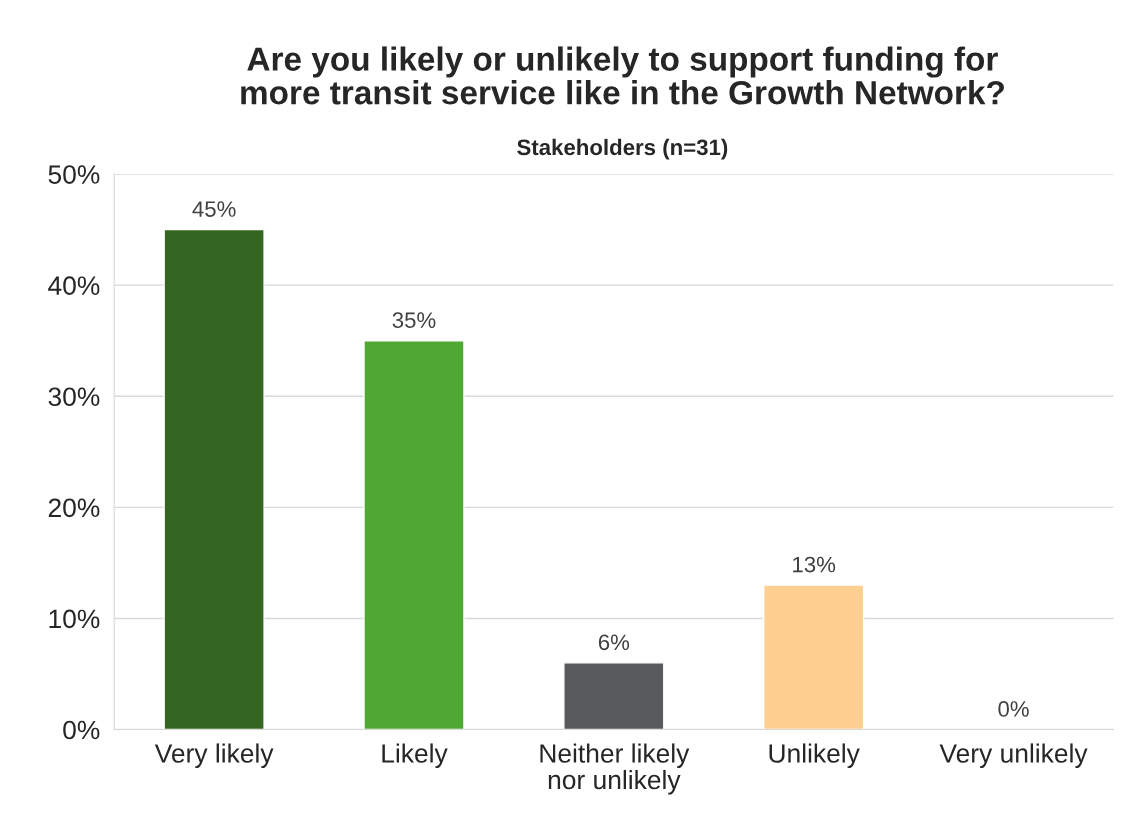  I want to click on data-label: 45%, so click(214, 209).